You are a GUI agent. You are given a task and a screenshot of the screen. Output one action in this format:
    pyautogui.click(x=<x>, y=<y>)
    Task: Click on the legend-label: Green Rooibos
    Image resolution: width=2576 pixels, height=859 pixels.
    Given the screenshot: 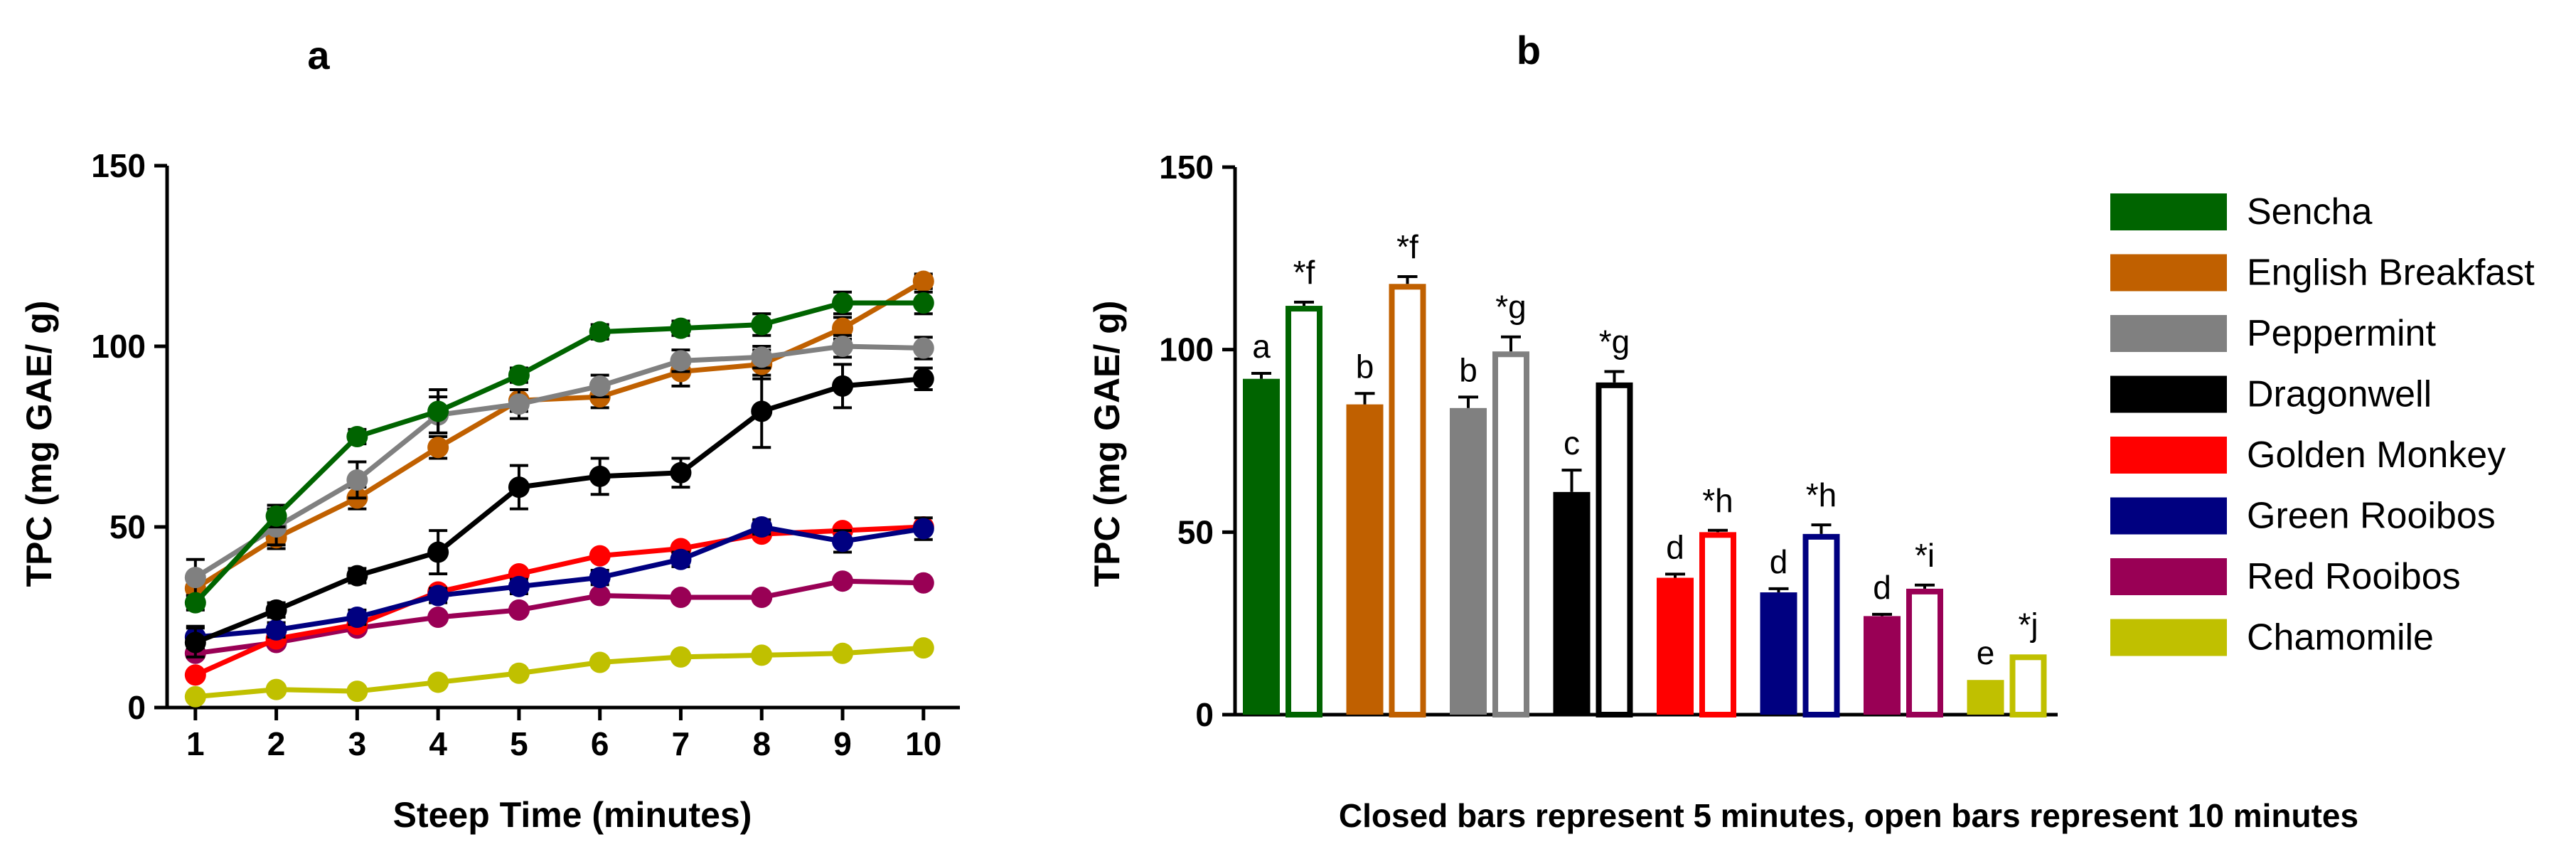 What is the action you would take?
    pyautogui.click(x=2371, y=516)
    